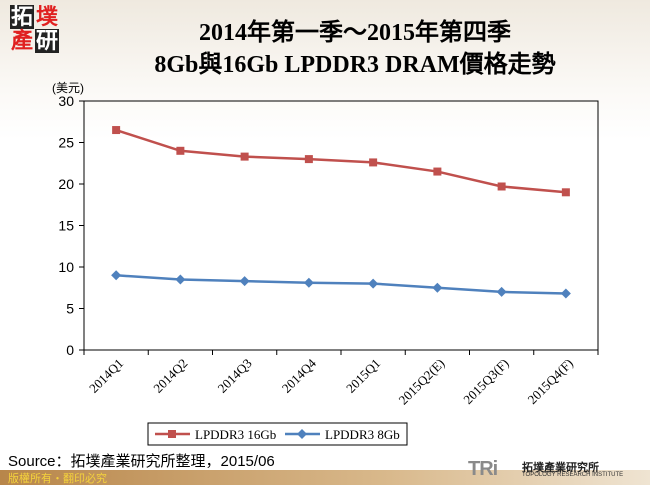 The height and width of the screenshot is (486, 650). What do you see at coordinates (485, 381) in the screenshot?
I see `x-tick-label: 2015Q3(F)` at bounding box center [485, 381].